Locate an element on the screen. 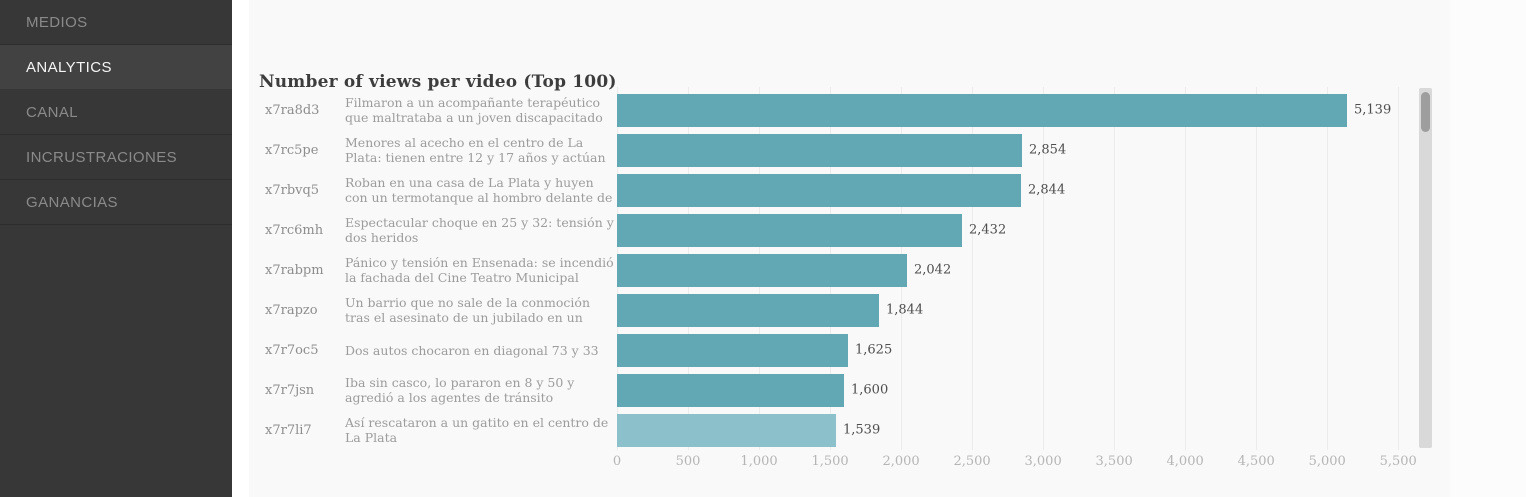 The height and width of the screenshot is (497, 1526). sidebar-item-analytics: ANALYTICS is located at coordinates (116, 67).